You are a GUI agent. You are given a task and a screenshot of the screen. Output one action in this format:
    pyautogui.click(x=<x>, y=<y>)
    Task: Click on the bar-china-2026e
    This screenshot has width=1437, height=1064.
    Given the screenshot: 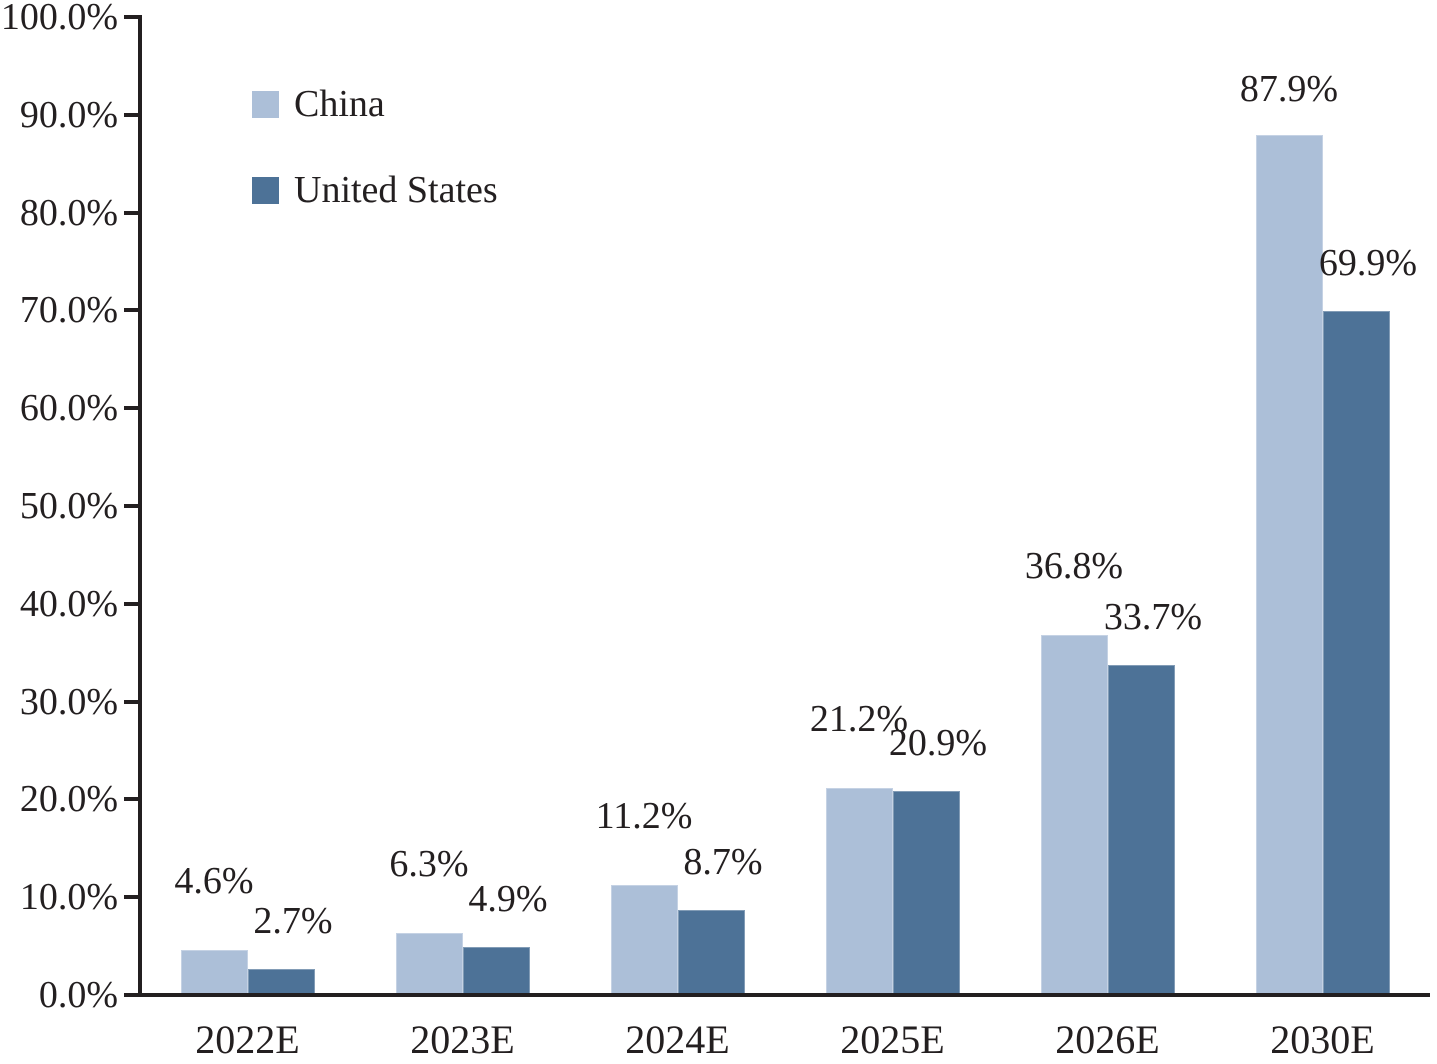 What is the action you would take?
    pyautogui.click(x=1074, y=815)
    